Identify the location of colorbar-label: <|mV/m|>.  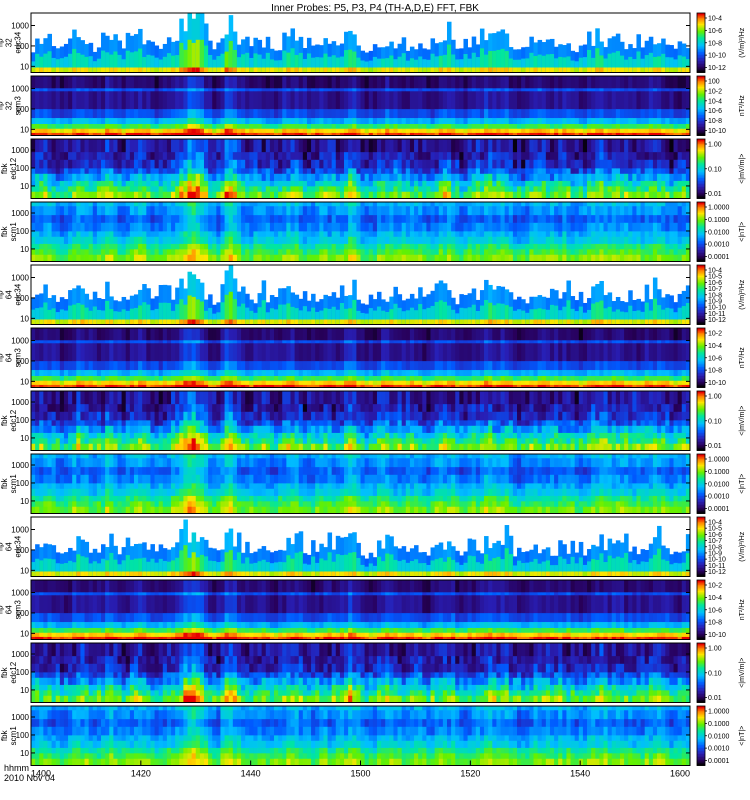
(742, 169).